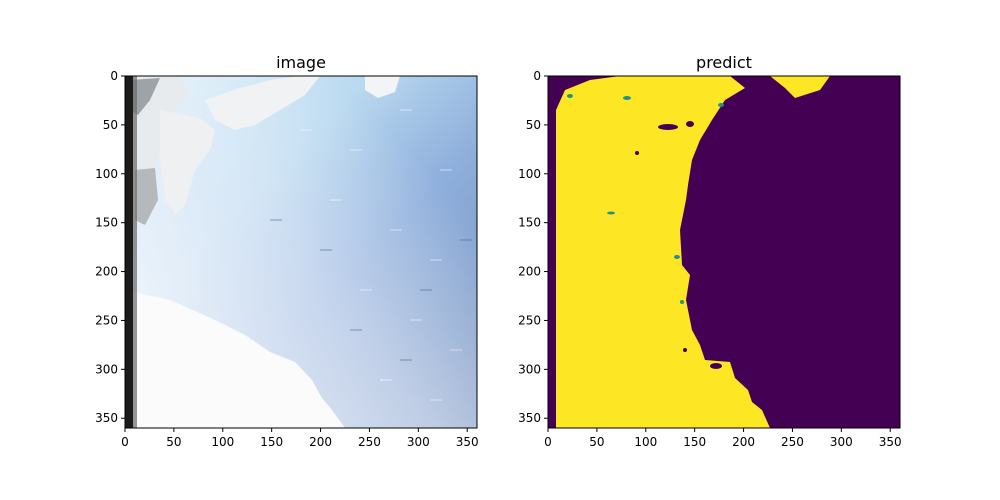  I want to click on image-x-tick-label: 50, so click(173, 442).